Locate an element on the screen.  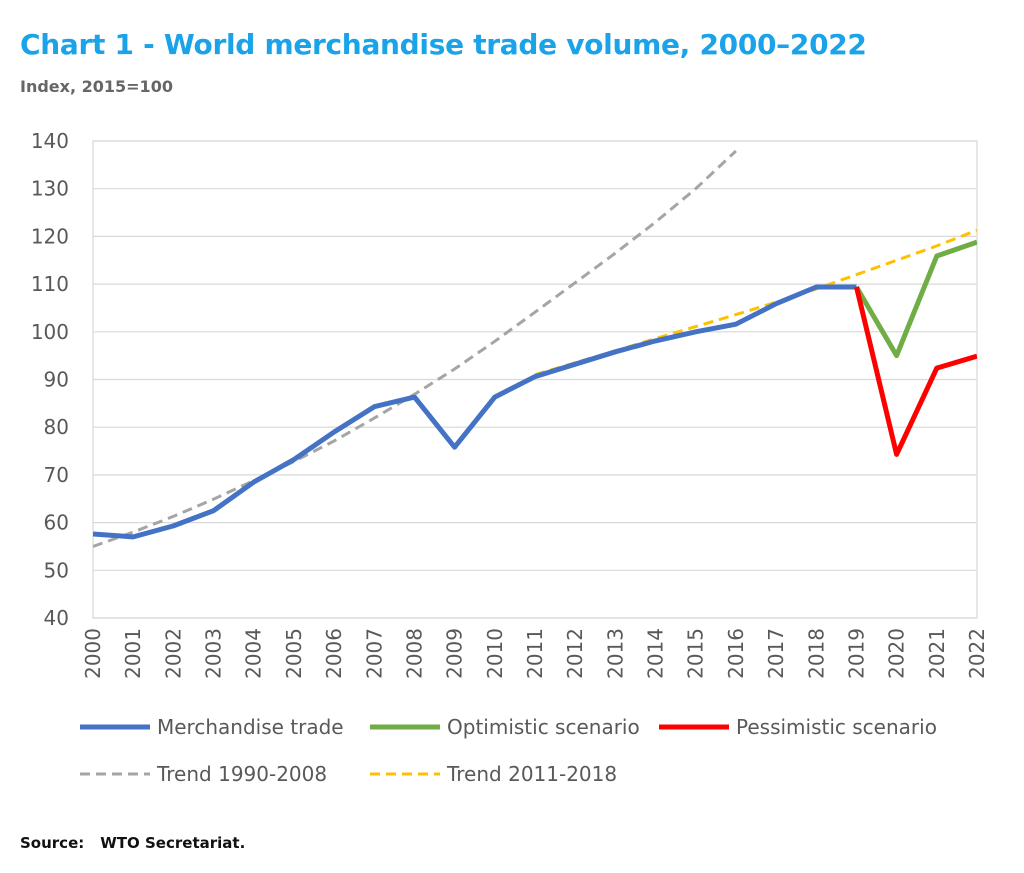
x-tick-label: 2021 is located at coordinates (937, 653).